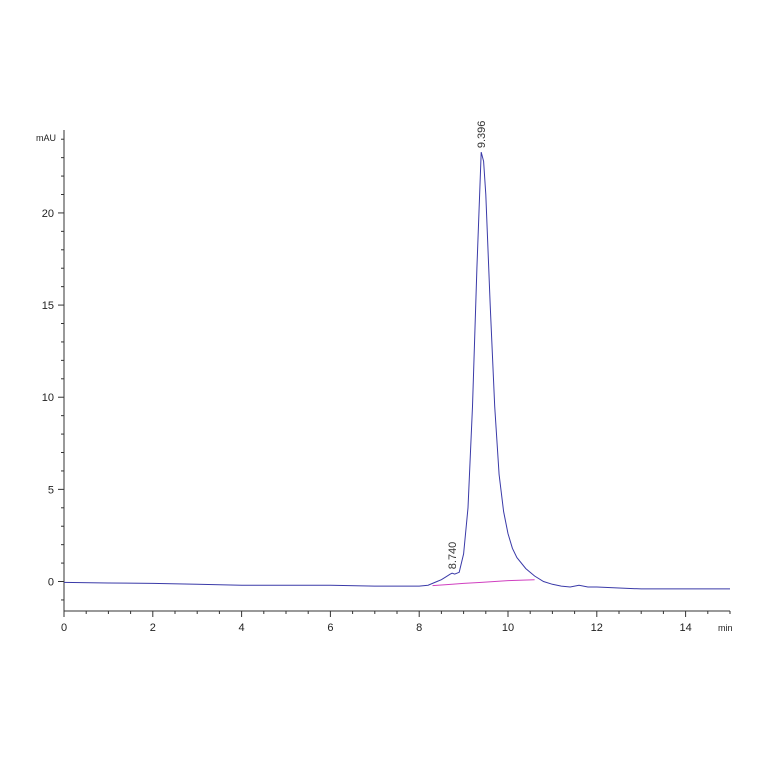 This screenshot has width=764, height=764. I want to click on x-tick-label: 8, so click(419, 628).